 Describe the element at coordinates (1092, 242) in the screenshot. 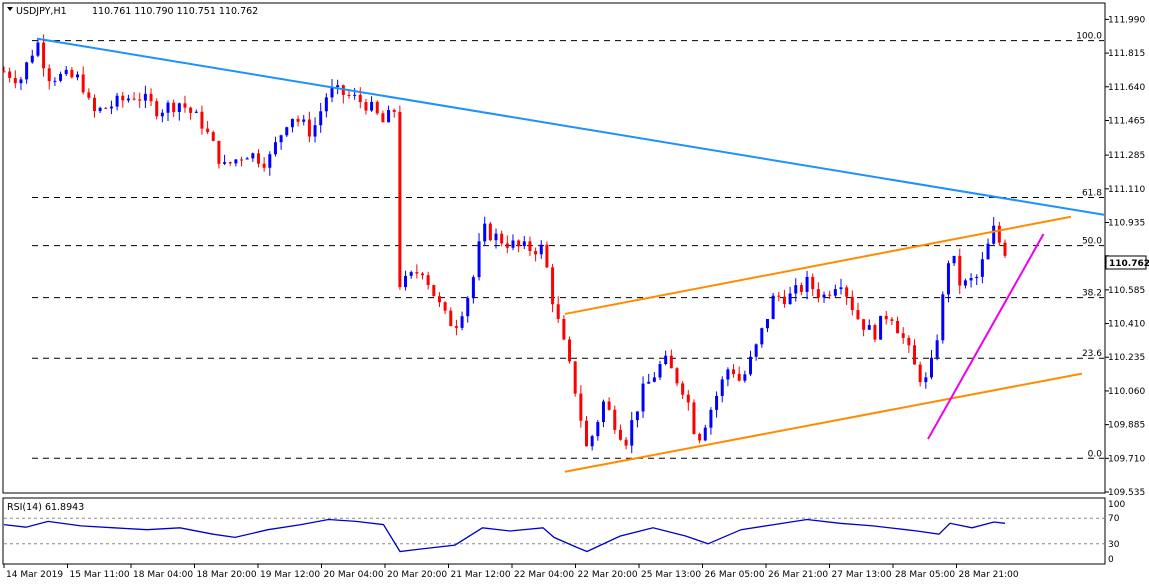

I see `fib-level-label: 50.0` at that location.